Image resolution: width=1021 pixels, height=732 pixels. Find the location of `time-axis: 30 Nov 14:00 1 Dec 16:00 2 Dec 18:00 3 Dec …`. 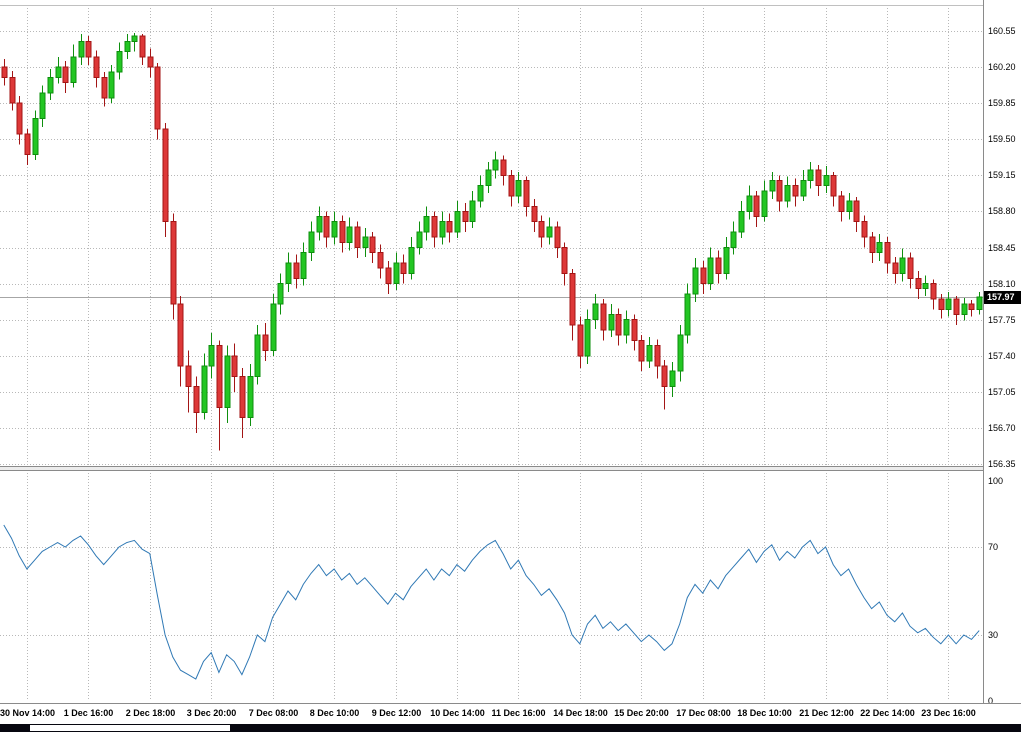

time-axis: 30 Nov 14:00 1 Dec 16:00 2 Dec 18:00 3 Dec … is located at coordinates (510, 713).